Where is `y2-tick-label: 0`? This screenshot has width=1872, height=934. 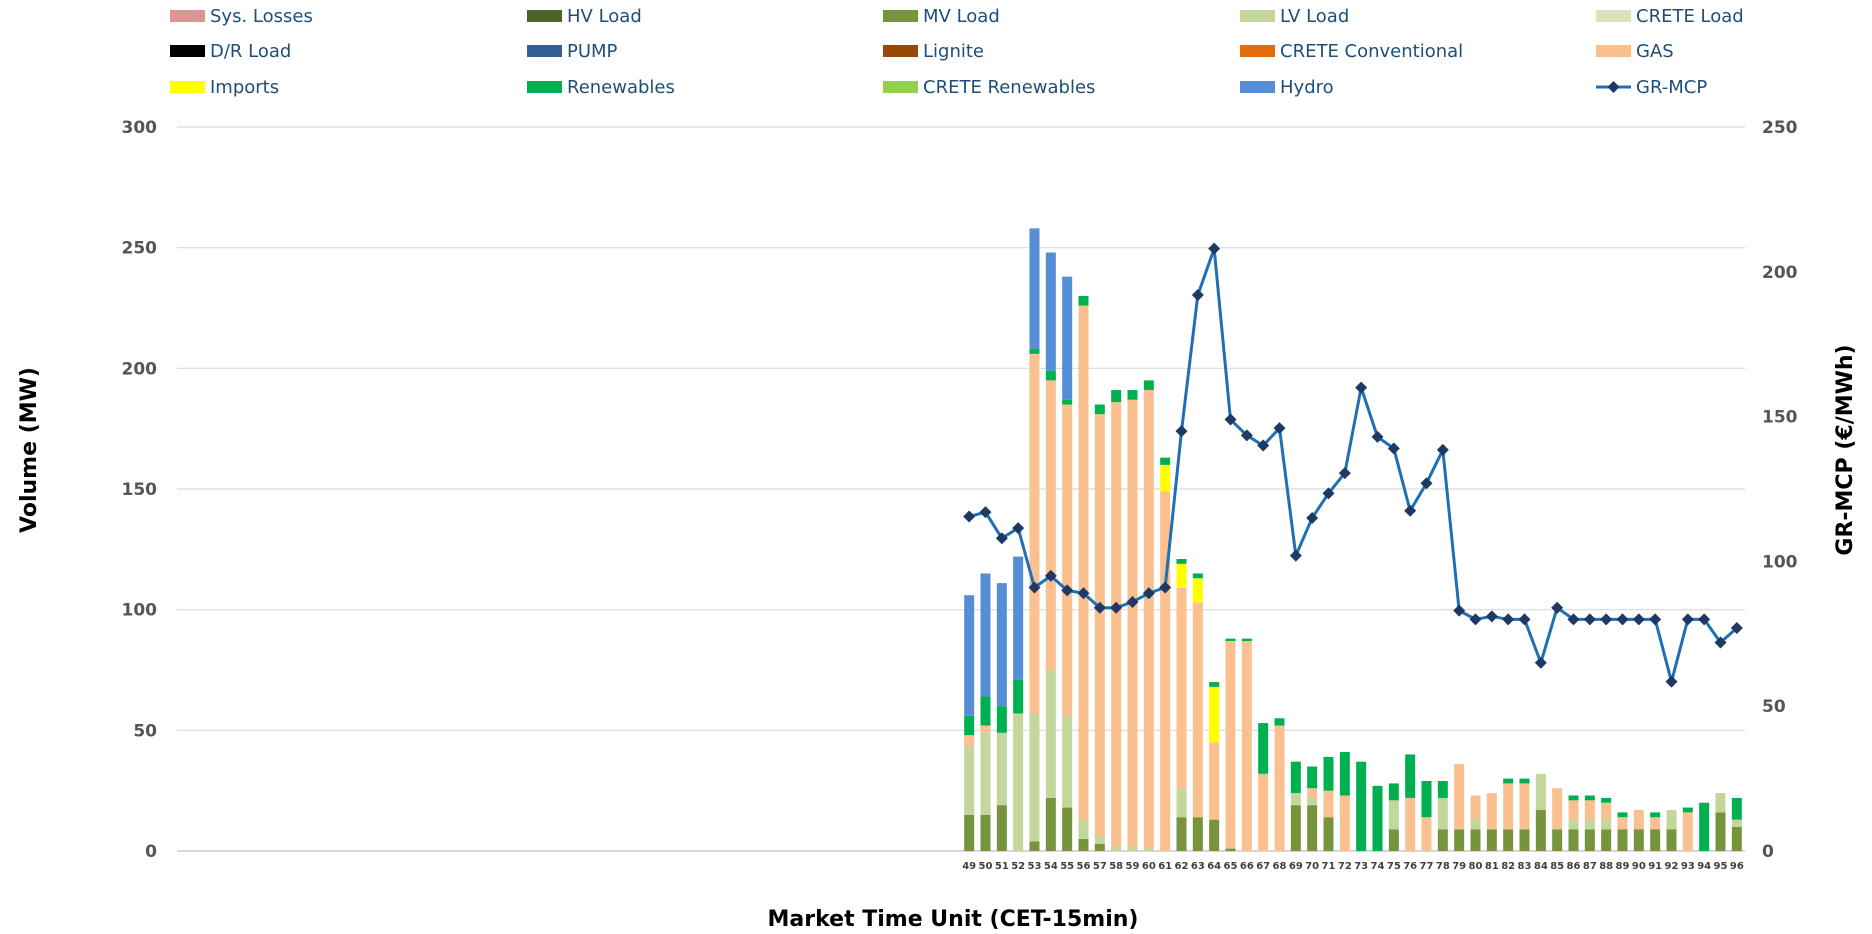
y2-tick-label: 0 is located at coordinates (1768, 852).